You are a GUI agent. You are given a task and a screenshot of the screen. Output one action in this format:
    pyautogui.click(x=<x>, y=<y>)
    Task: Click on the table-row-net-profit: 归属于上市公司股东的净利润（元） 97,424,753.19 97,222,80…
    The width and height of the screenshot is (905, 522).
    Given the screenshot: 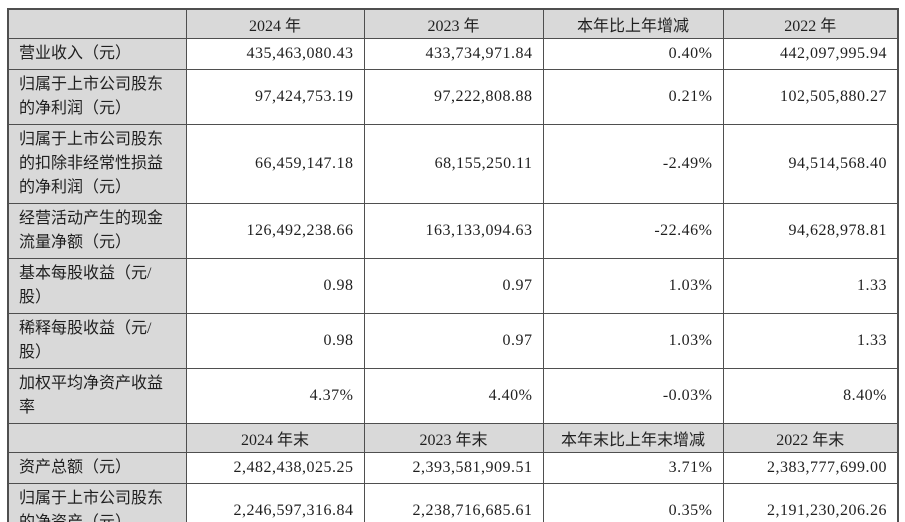 What is the action you would take?
    pyautogui.click(x=453, y=97)
    